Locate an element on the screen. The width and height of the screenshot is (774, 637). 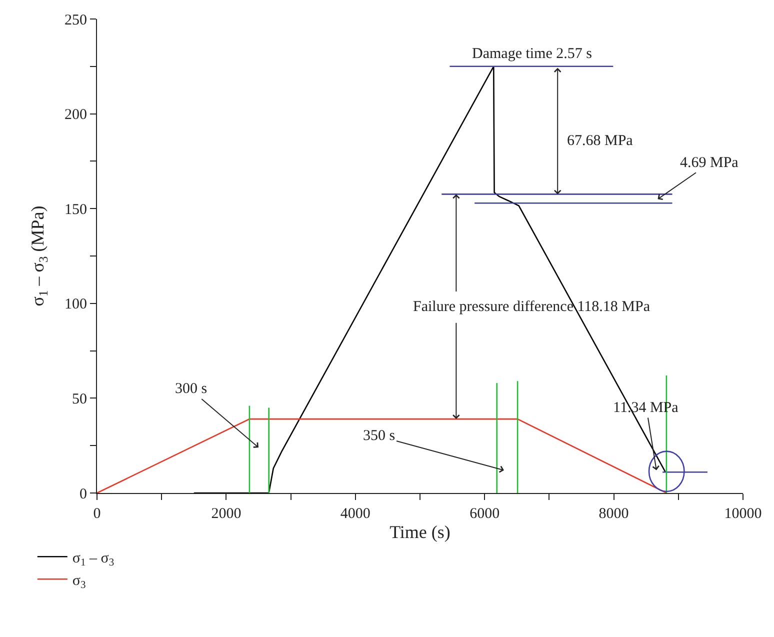
x-tick-label: 6000 is located at coordinates (485, 514).